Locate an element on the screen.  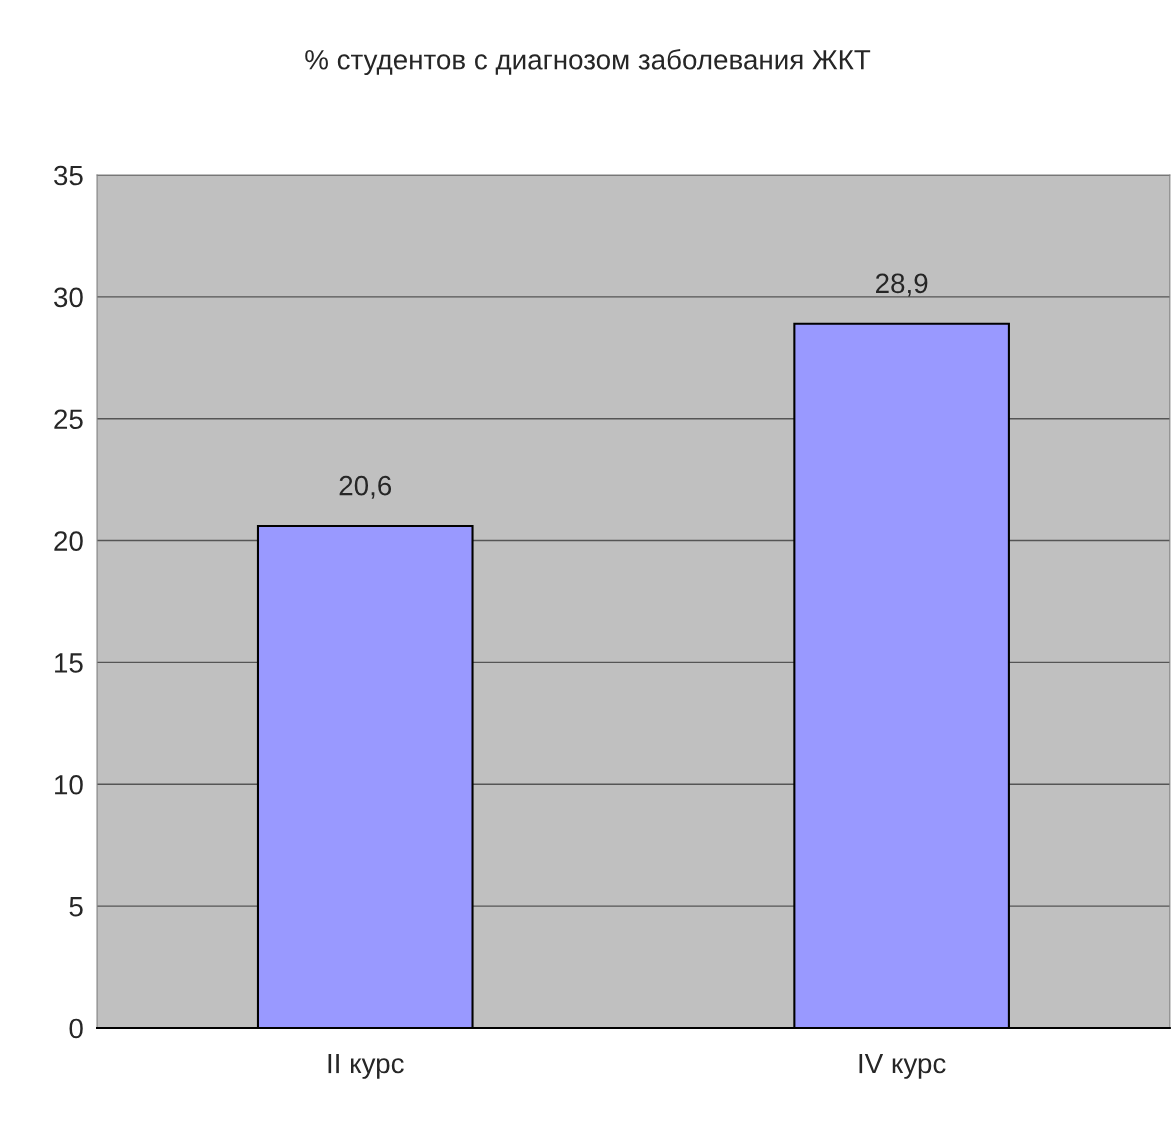
y-tick-label: 15 is located at coordinates (69, 663).